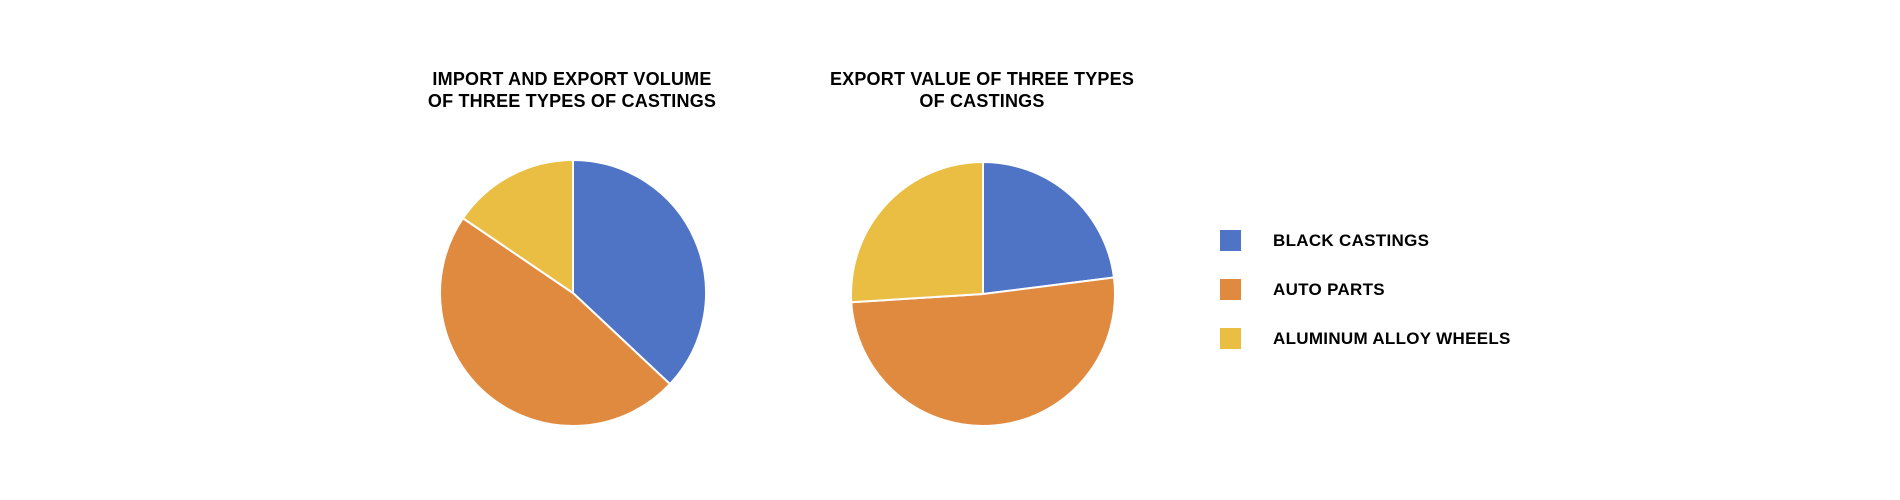  Describe the element at coordinates (1420, 289) in the screenshot. I see `legend-item-auto-parts: AUTO PARTS` at that location.